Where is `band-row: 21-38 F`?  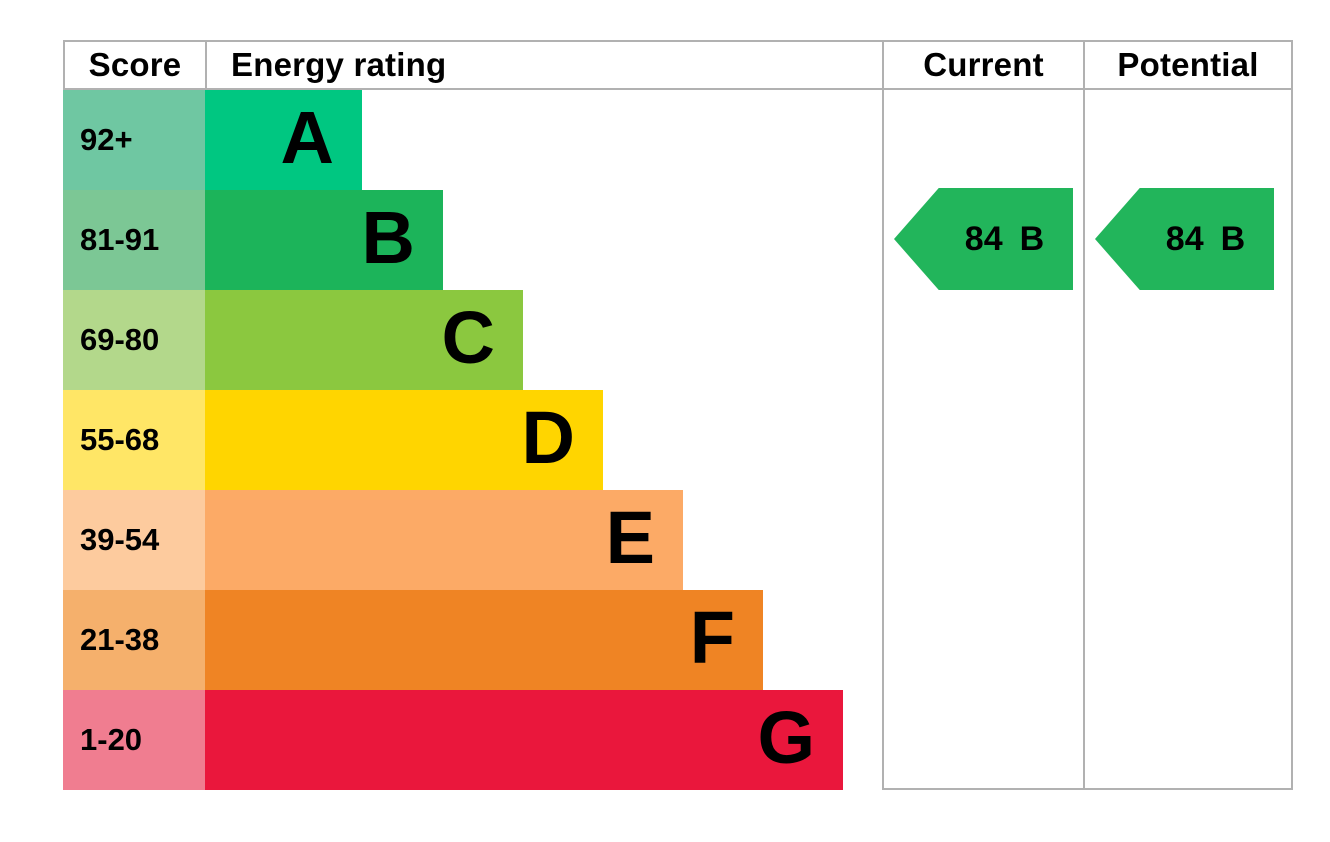 band-row: 21-38 F is located at coordinates (453, 640).